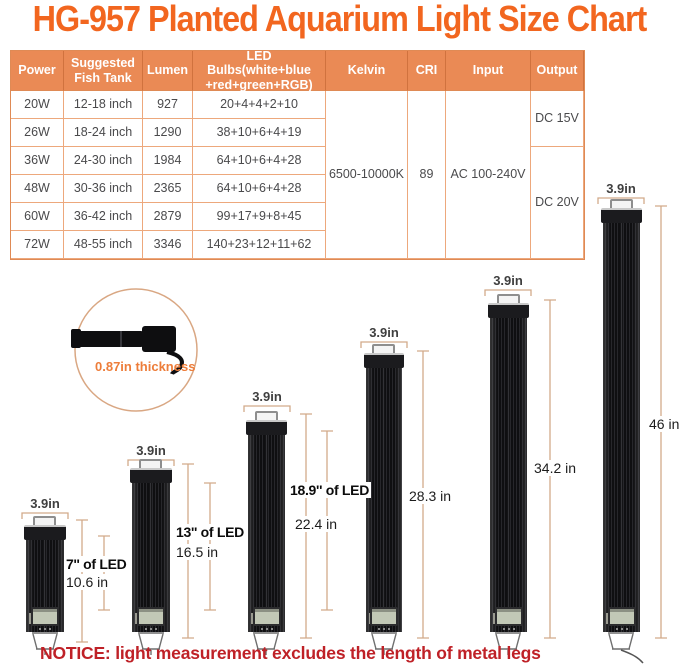  What do you see at coordinates (329, 490) in the screenshot?
I see `led-length-label-3: 18.9'' of LED` at bounding box center [329, 490].